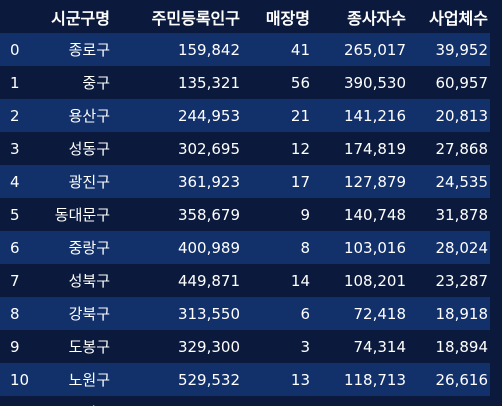  I want to click on row-index: 2, so click(15, 115).